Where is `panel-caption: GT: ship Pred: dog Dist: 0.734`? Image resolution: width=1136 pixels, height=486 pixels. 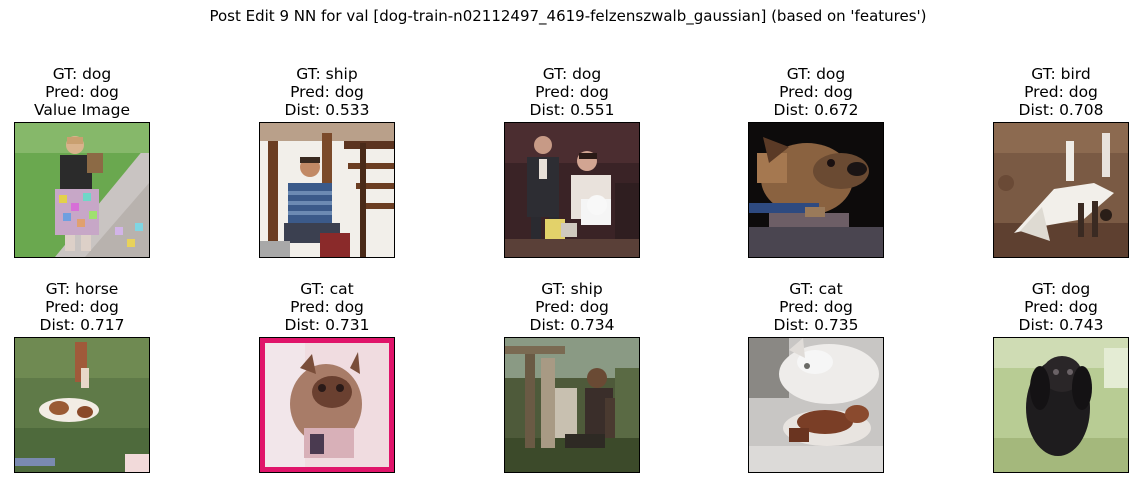 panel-caption: GT: ship Pred: dog Dist: 0.734 is located at coordinates (572, 307).